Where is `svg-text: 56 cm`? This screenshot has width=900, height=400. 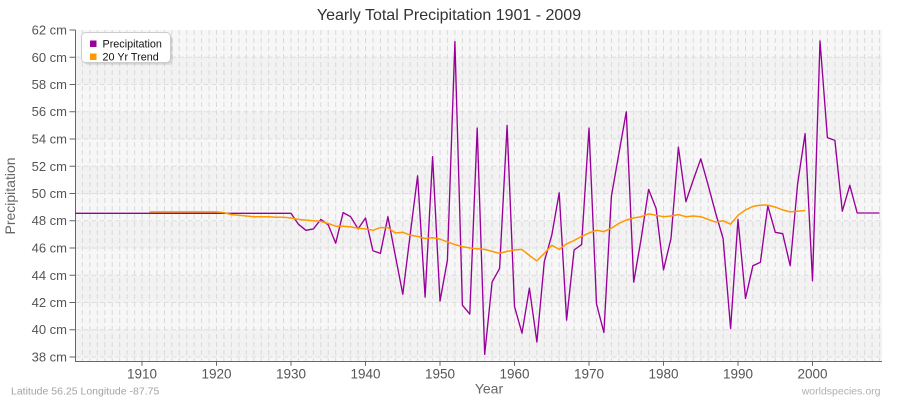
svg-text: 56 cm is located at coordinates (49, 111).